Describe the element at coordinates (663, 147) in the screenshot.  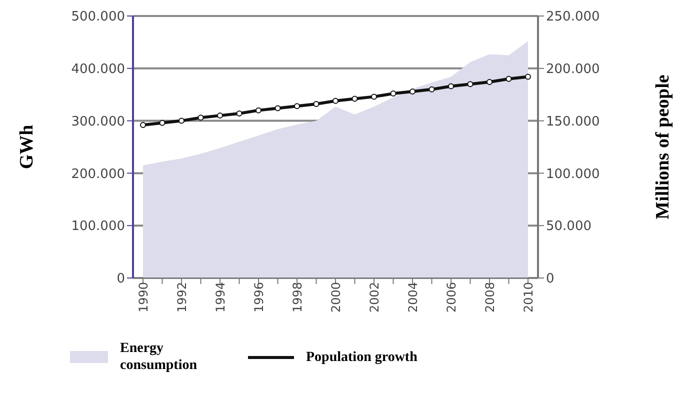
I see `y2-axis-title: Millions of people` at that location.